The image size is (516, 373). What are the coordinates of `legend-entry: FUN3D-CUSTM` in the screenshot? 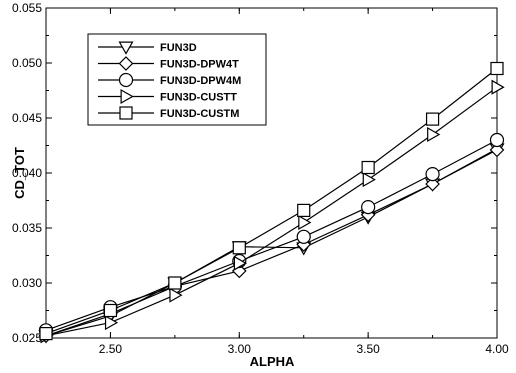 It's located at (168, 113).